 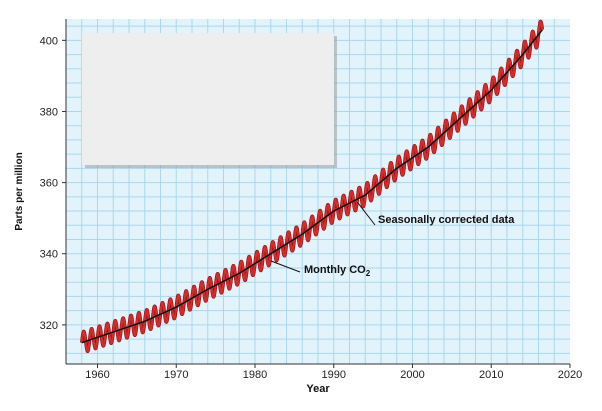 I want to click on x-tick-label: 1960, so click(x=97, y=375).